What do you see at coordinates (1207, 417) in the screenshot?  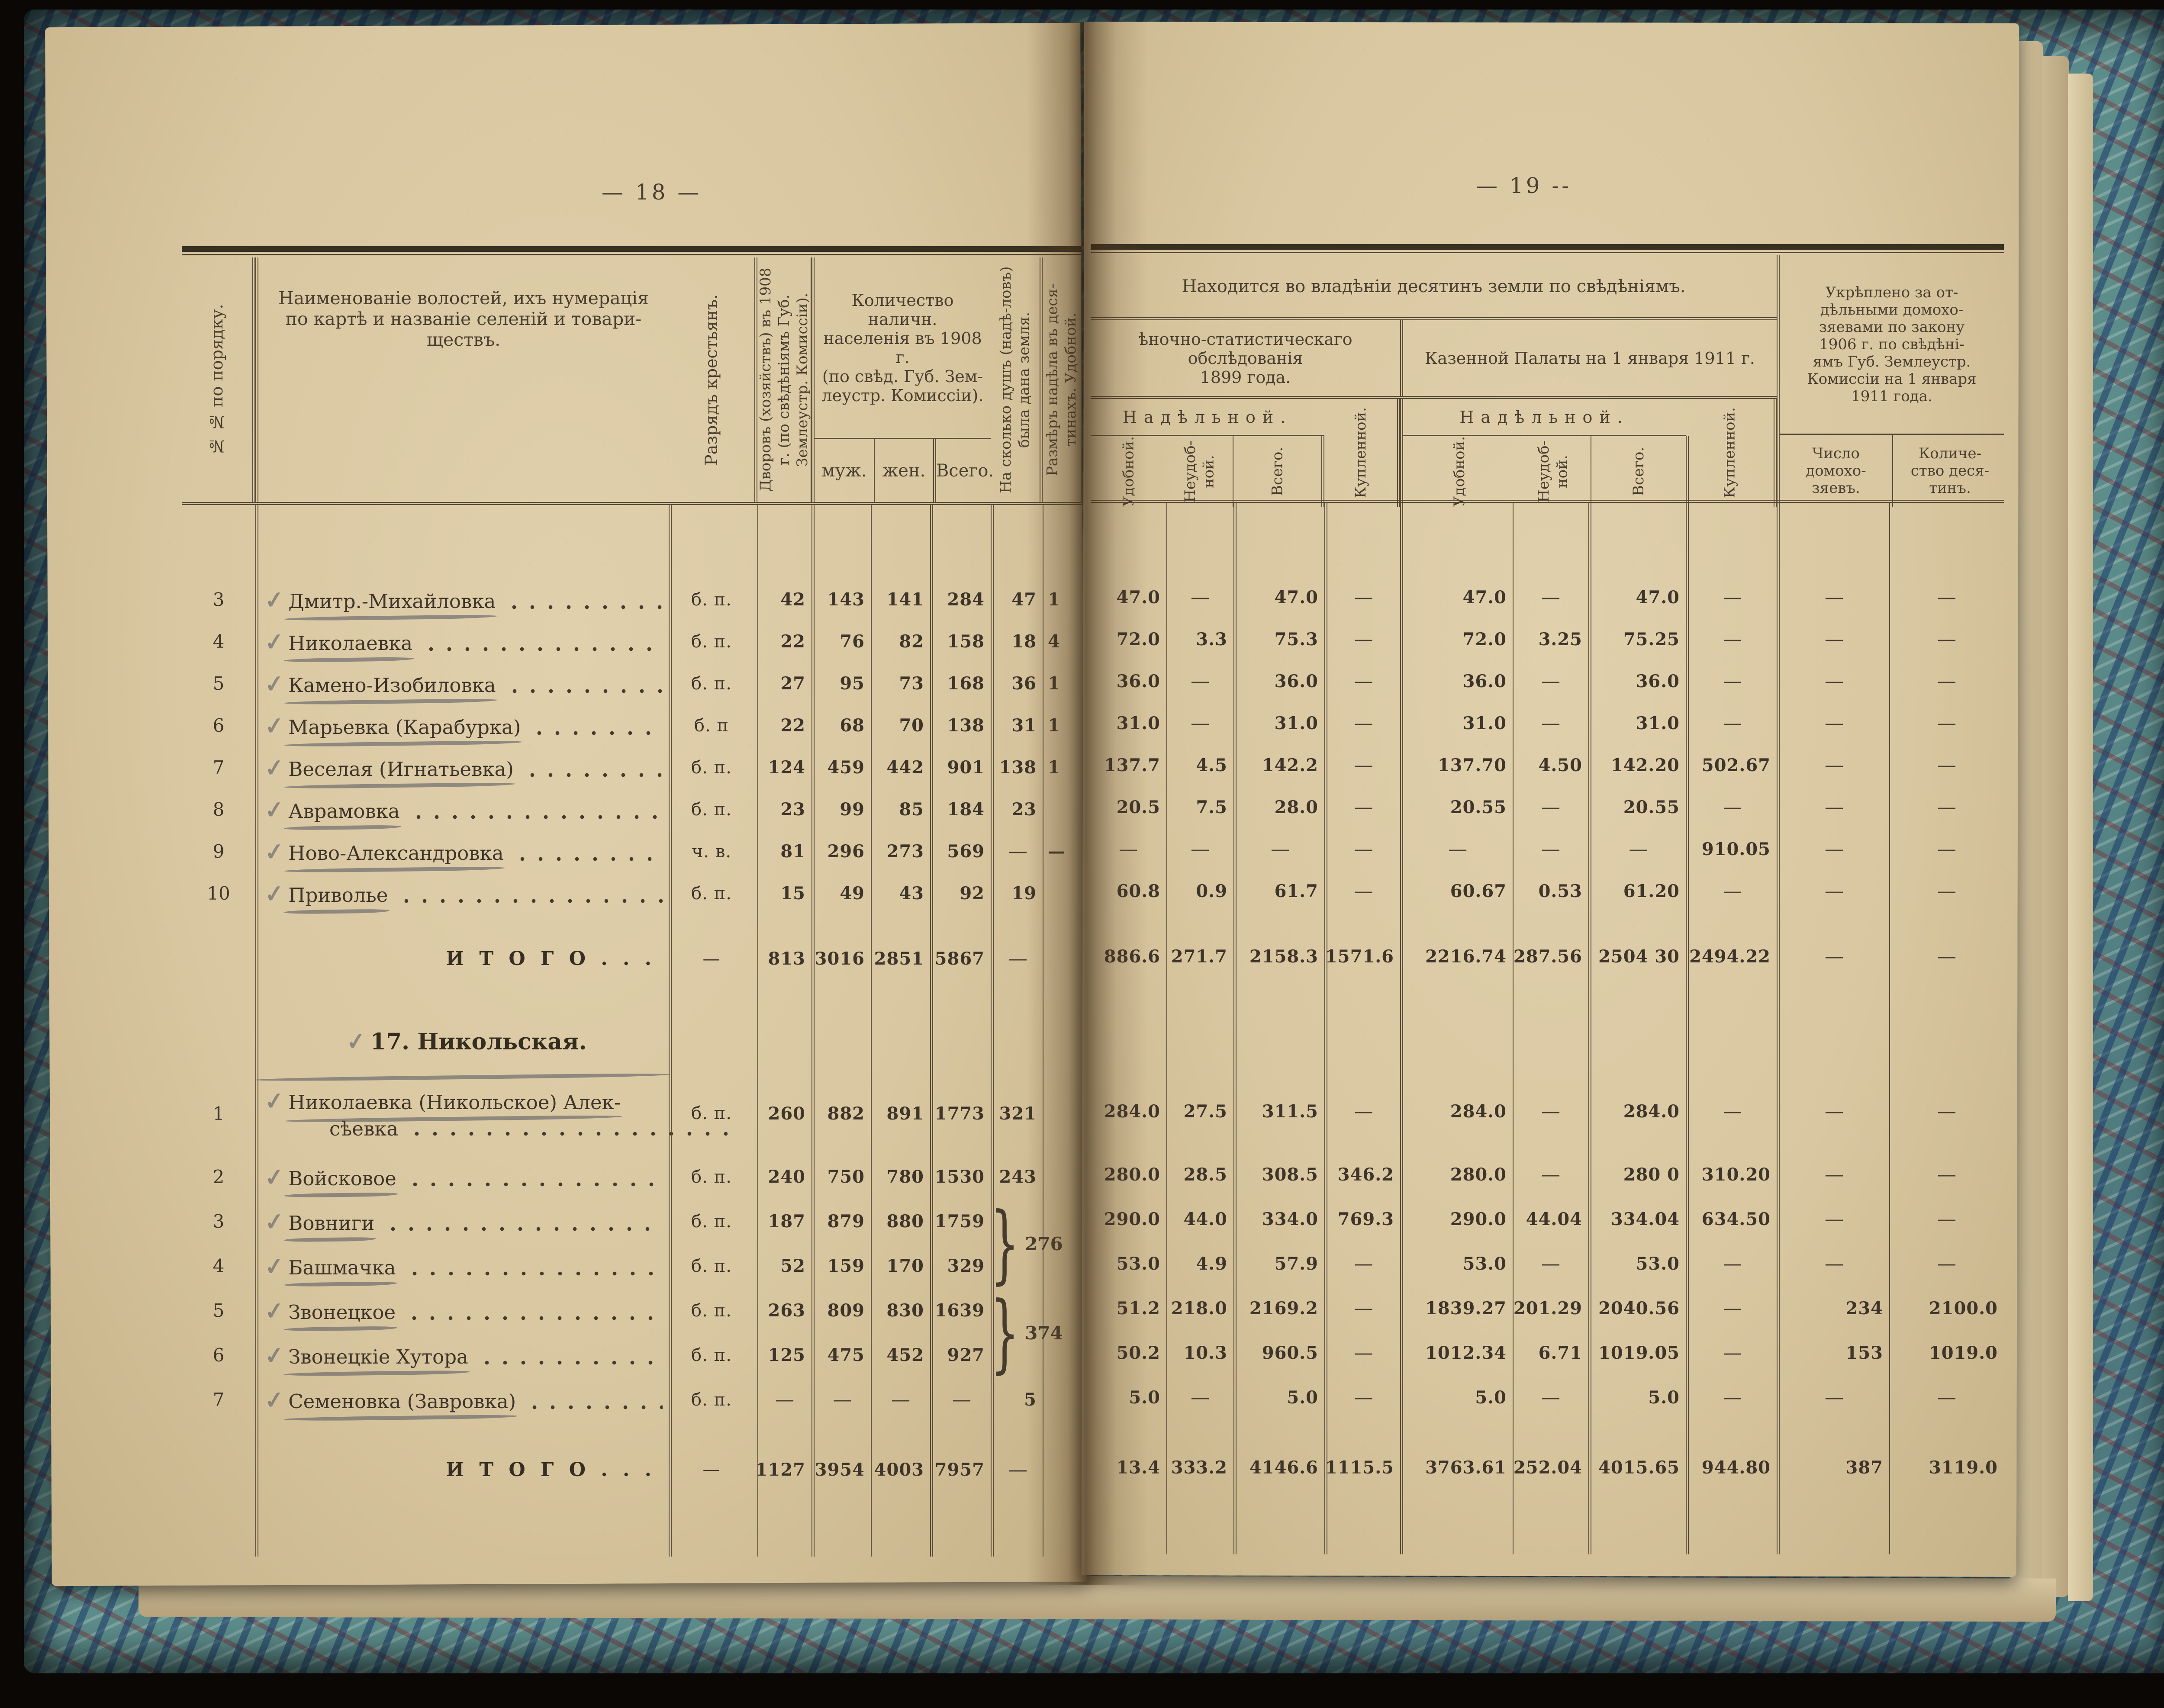 I see `header-nadelnoy-1899: Надѣльной.` at bounding box center [1207, 417].